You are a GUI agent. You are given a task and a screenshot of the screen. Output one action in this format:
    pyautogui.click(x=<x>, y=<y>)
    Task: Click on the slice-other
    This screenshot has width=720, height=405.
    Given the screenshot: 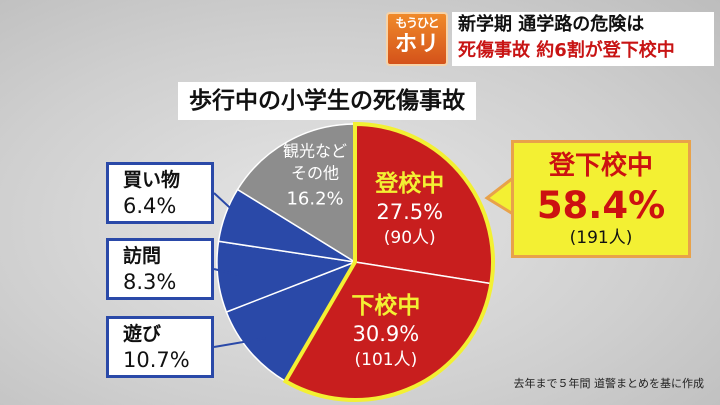 What is the action you would take?
    pyautogui.click(x=296, y=193)
    